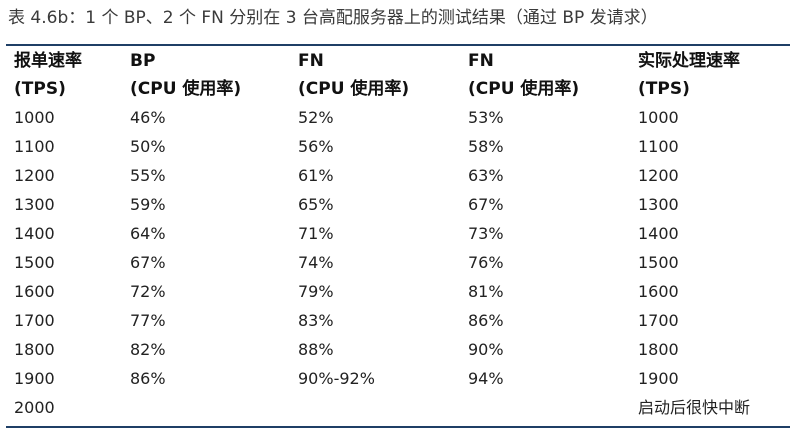  I want to click on table-row: 1300 59% 65% 67% 1300, so click(400, 204).